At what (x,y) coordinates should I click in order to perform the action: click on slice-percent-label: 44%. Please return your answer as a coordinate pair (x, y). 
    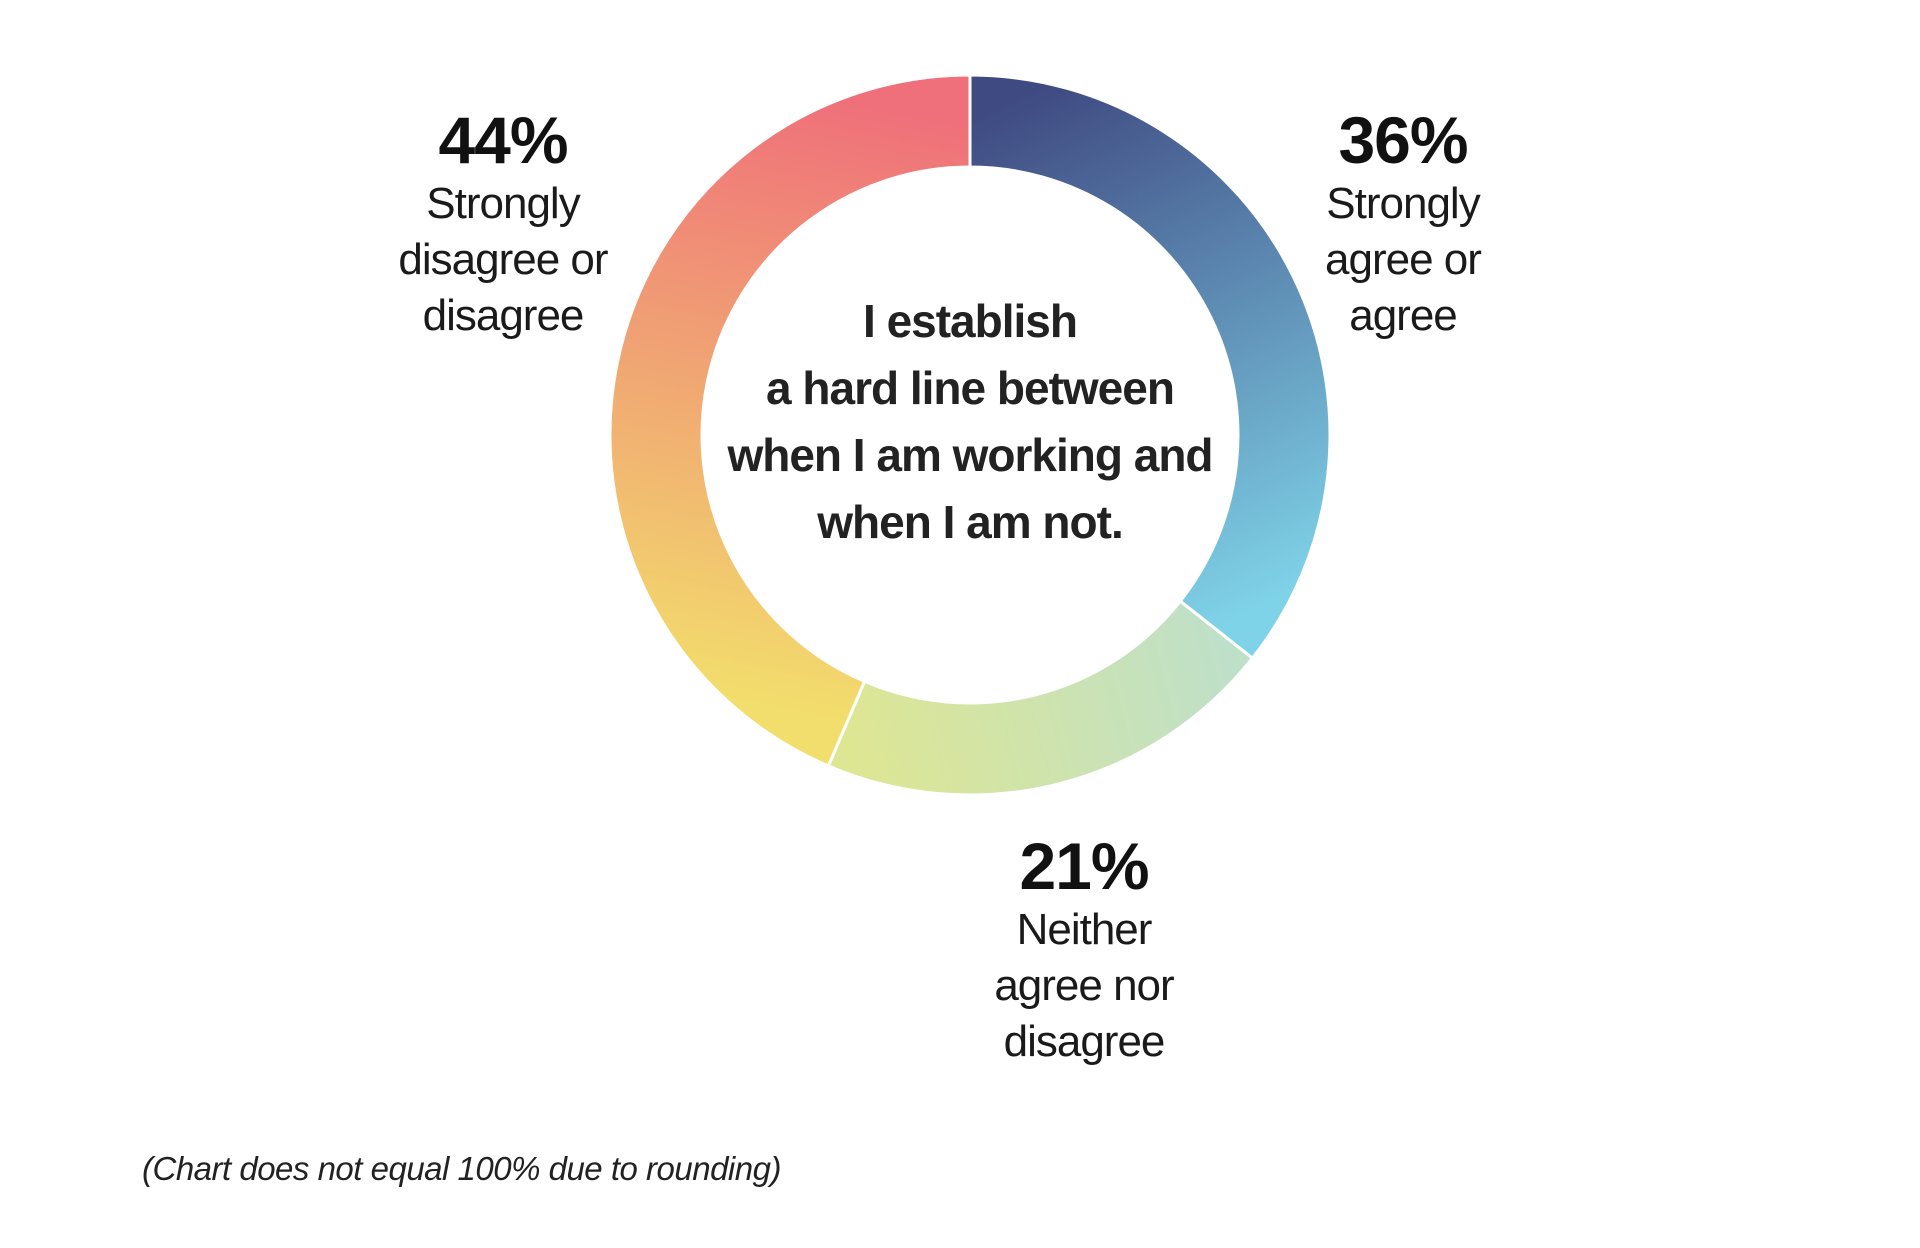
    Looking at the image, I should click on (503, 140).